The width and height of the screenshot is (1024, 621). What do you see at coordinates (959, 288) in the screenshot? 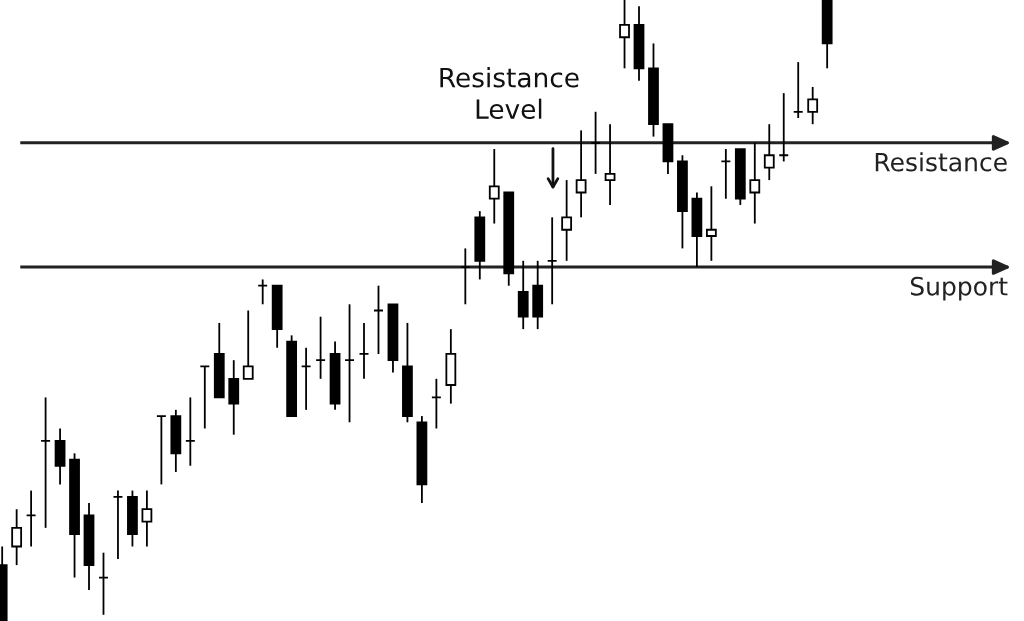
I see `legend-label: Support` at bounding box center [959, 288].